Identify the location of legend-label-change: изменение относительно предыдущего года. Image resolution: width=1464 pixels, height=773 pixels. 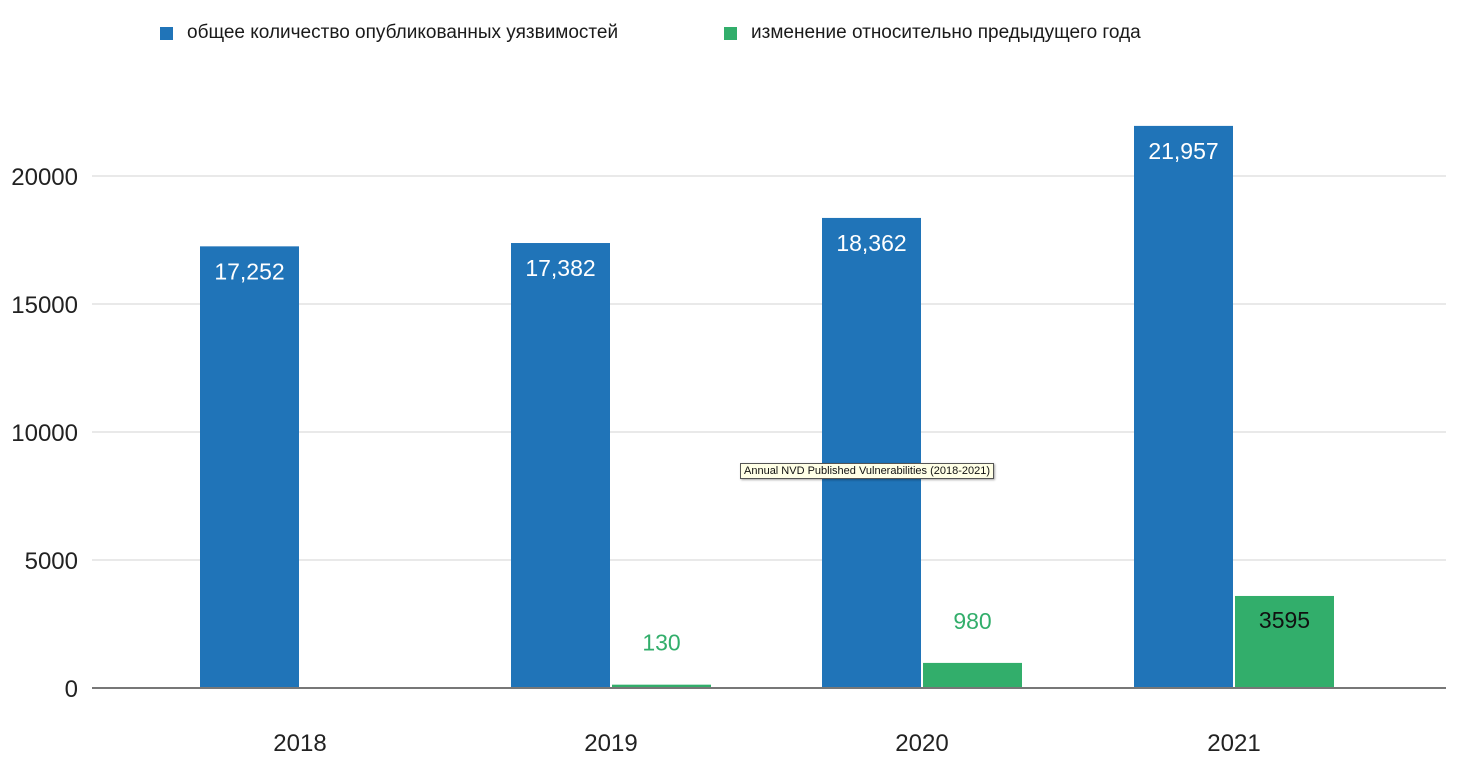
(946, 32).